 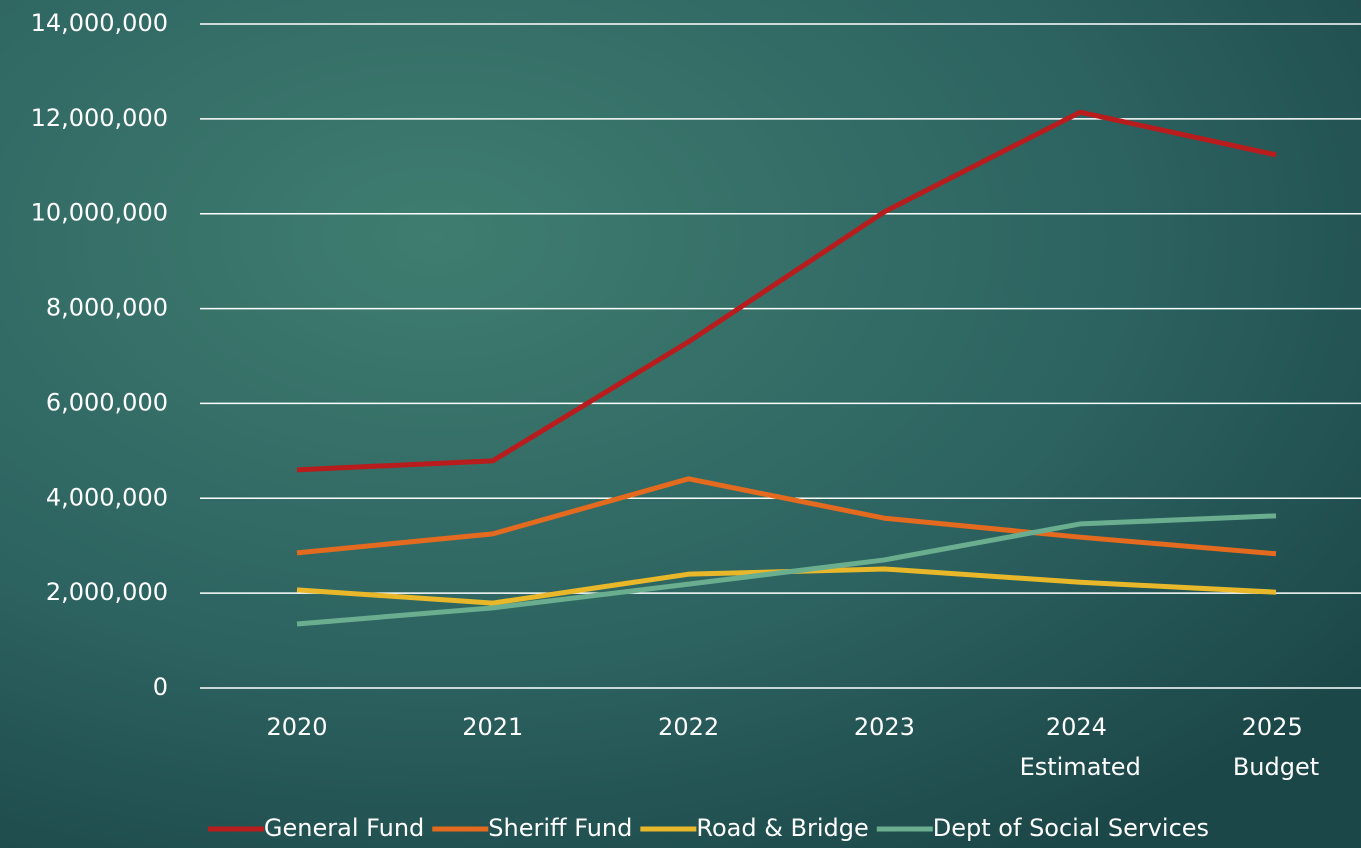 I want to click on y-tick-label: 4,000,000, so click(x=107, y=497).